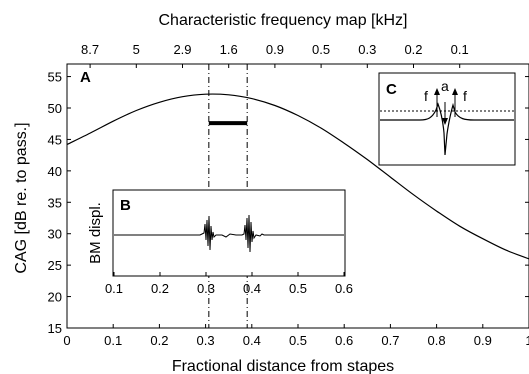  What do you see at coordinates (136, 49) in the screenshot?
I see `top-tick-label: 5` at bounding box center [136, 49].